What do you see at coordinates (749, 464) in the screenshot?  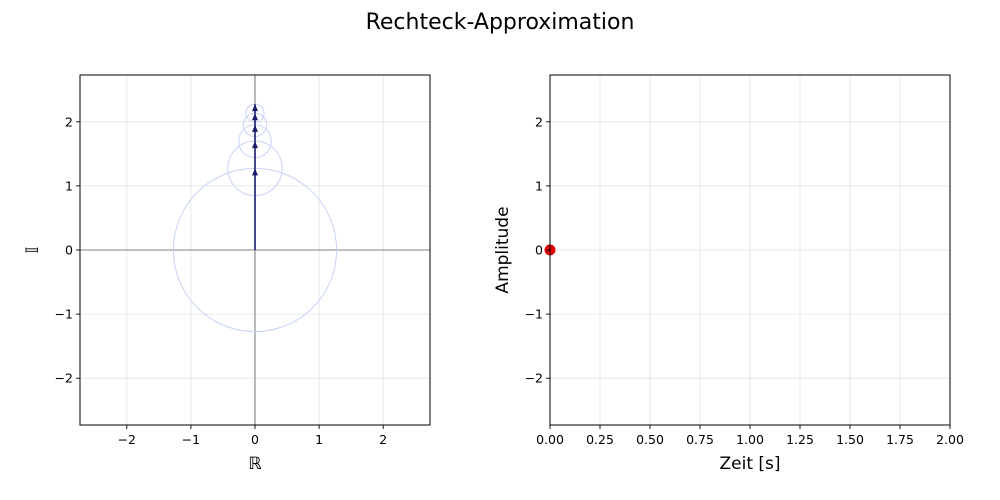 I see `time-x-axis-label: Zeit [s]` at bounding box center [749, 464].